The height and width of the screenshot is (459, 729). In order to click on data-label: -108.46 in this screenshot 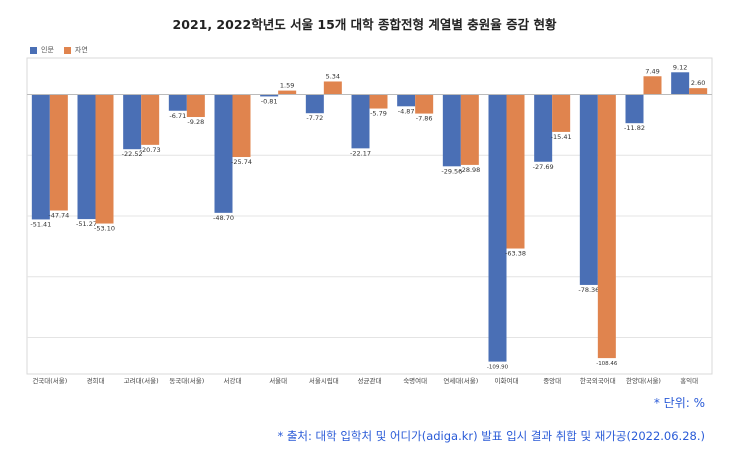, I will do `click(607, 364)`.